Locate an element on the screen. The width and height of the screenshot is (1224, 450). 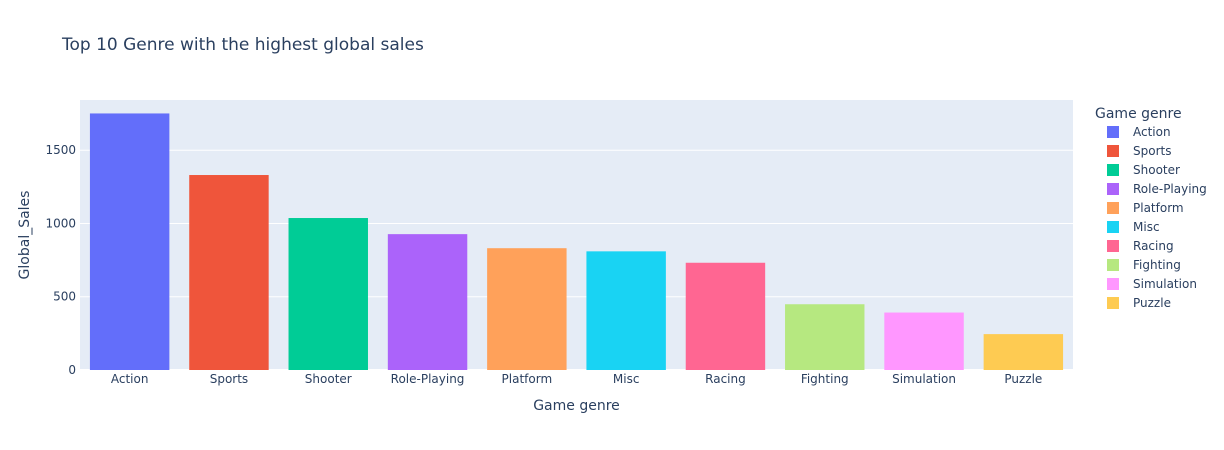
legend-item-fighting: Fighting is located at coordinates (1144, 265).